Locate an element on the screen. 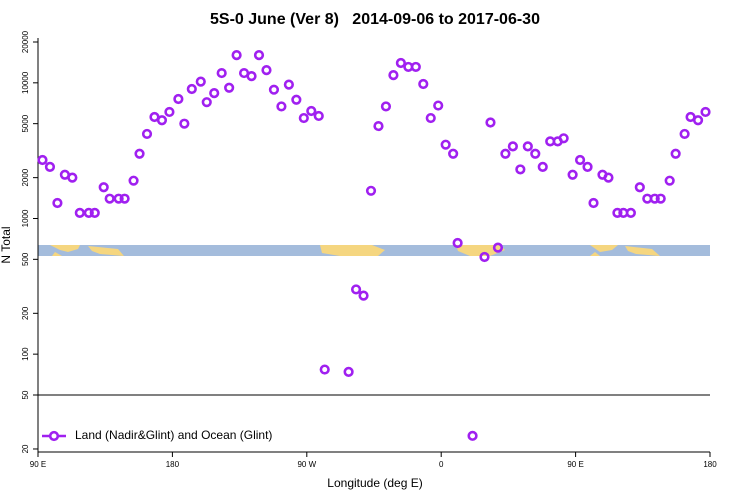  y-tick-label: 10000 is located at coordinates (25, 82).